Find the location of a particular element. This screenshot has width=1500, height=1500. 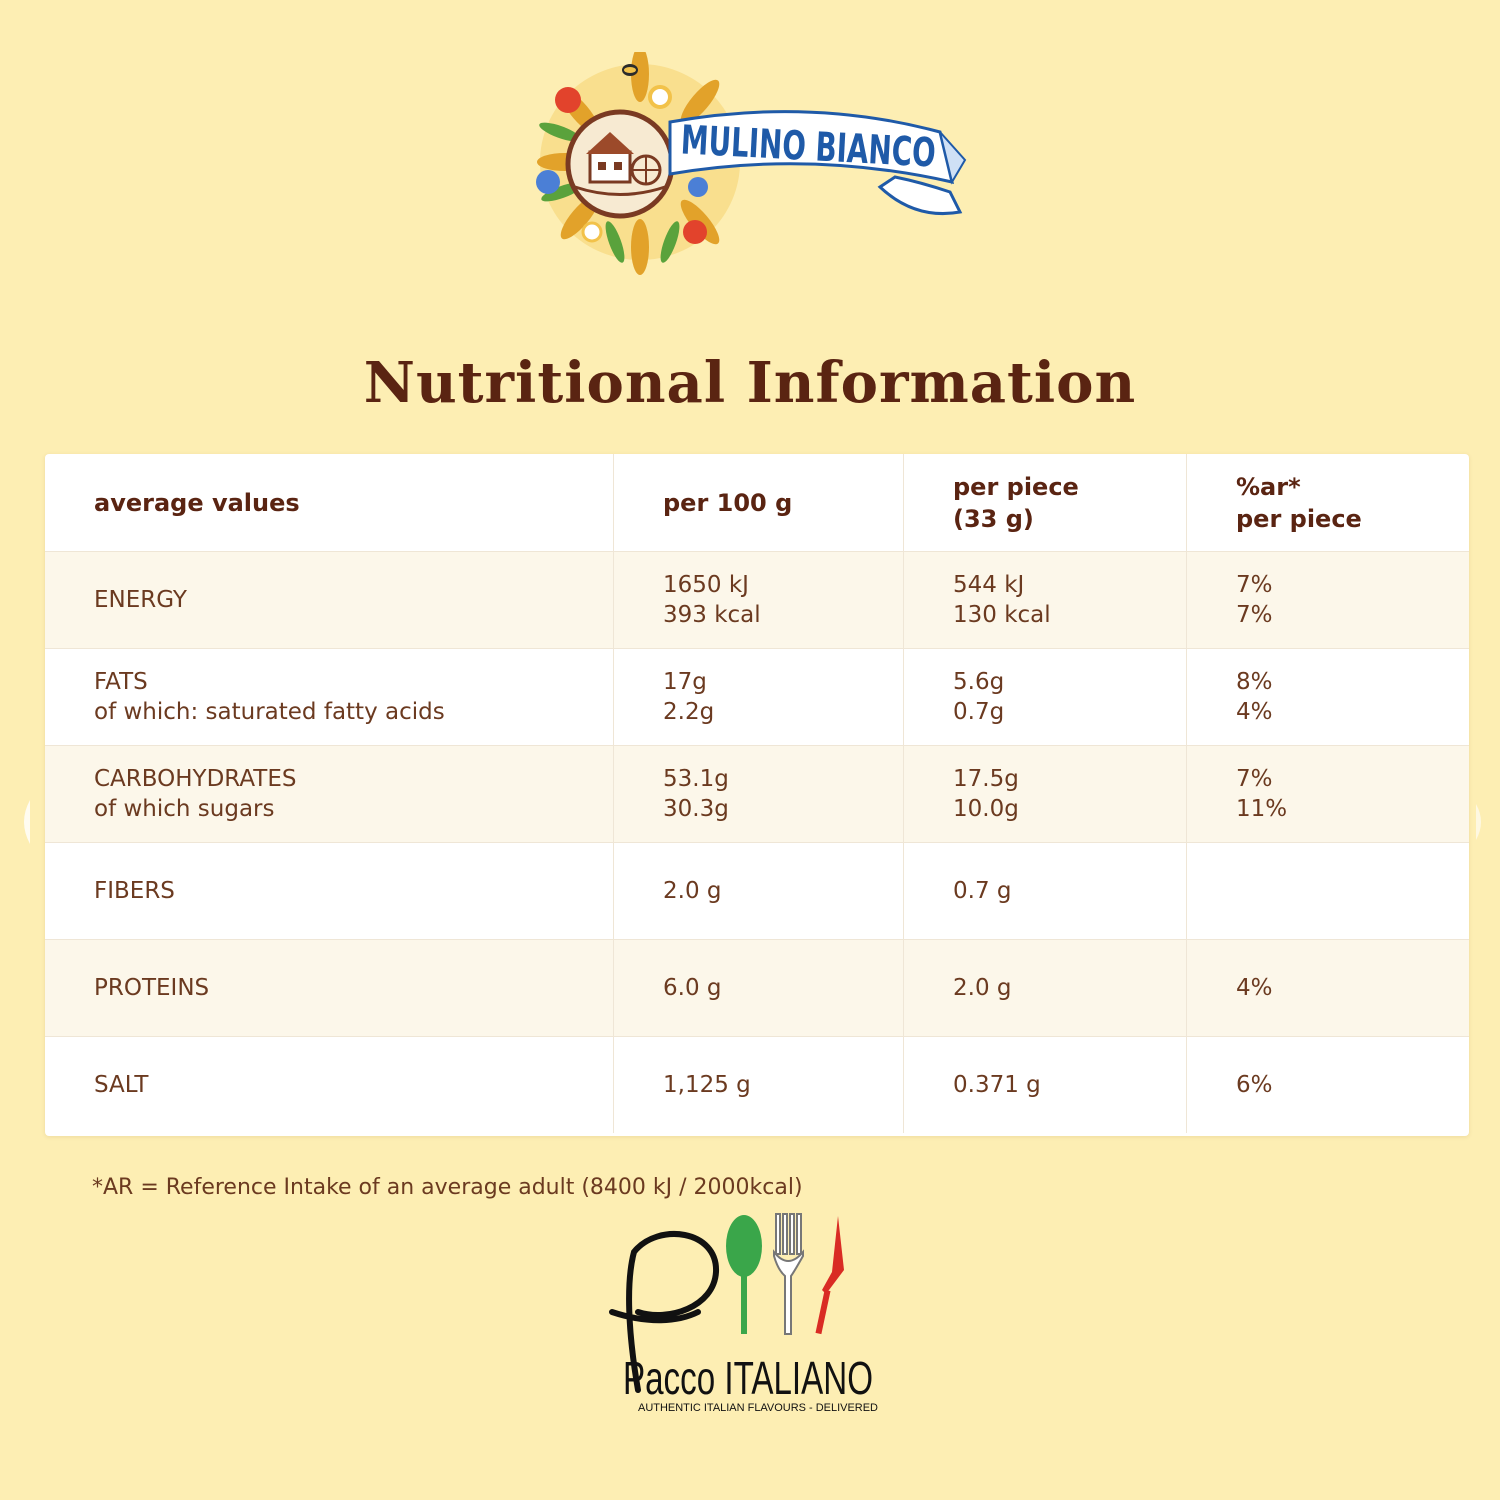

page-title: Nutritional Information is located at coordinates (750, 383).